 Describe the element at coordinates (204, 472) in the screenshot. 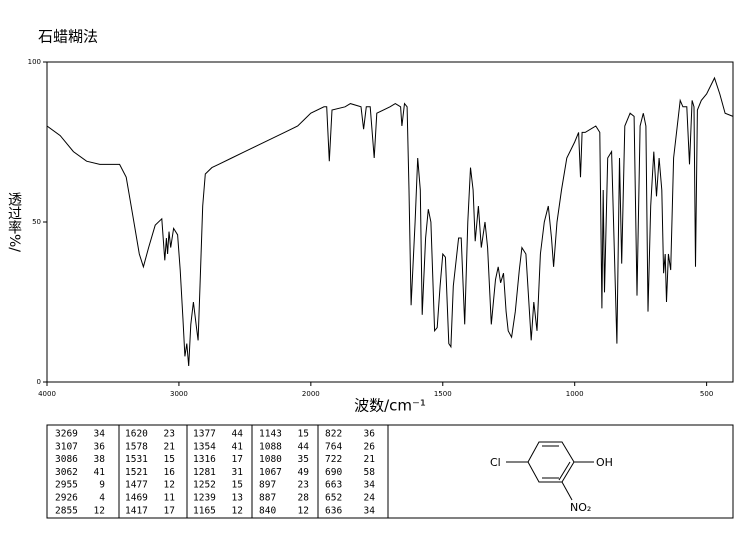

I see `peak-wavenumber: 1281` at that location.